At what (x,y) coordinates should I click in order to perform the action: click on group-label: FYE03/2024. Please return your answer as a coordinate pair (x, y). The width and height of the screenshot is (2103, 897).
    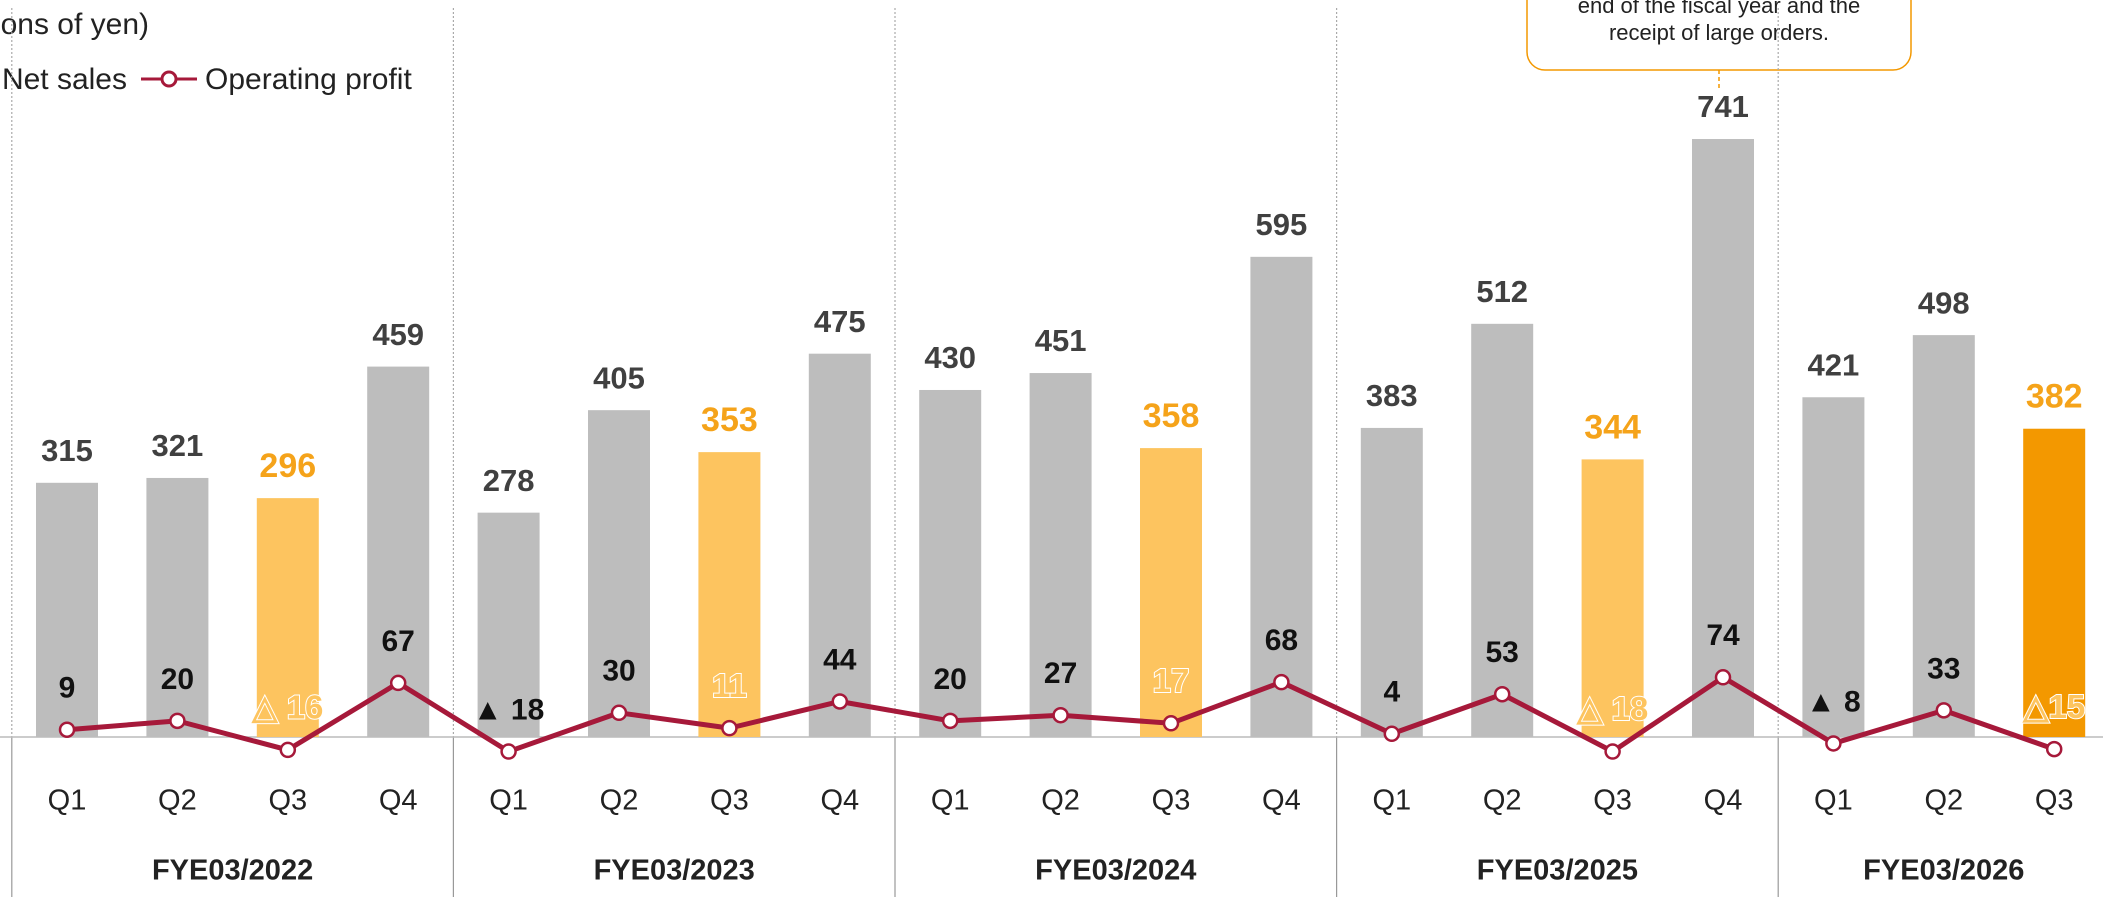
    Looking at the image, I should click on (1115, 871).